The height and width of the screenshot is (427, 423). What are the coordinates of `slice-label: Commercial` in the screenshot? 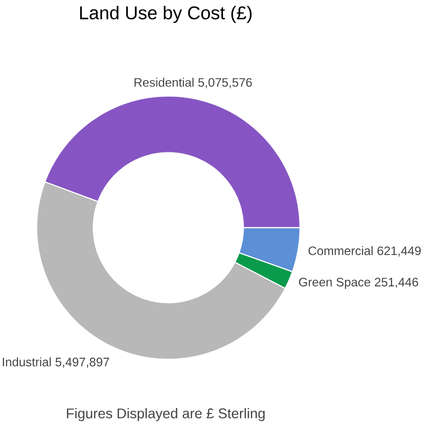 It's located at (340, 251).